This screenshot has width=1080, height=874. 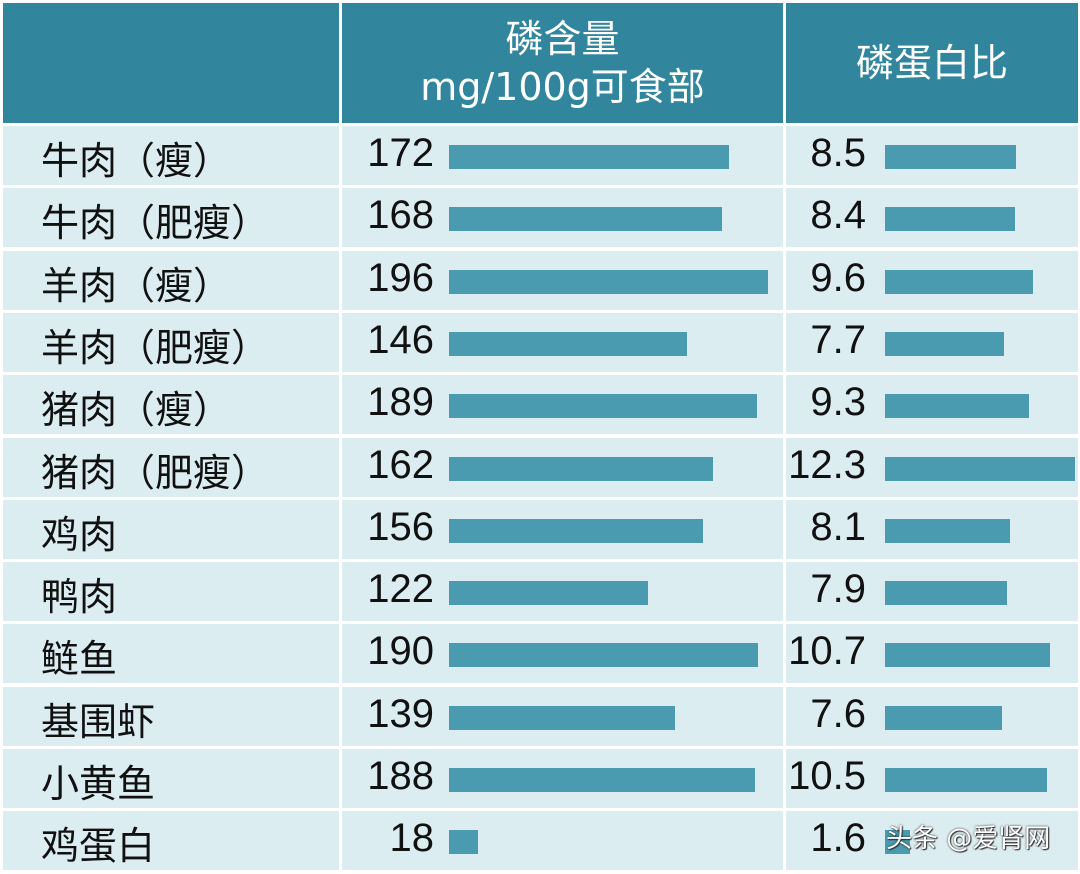 I want to click on food-name: 小黄鱼, so click(x=98, y=784).